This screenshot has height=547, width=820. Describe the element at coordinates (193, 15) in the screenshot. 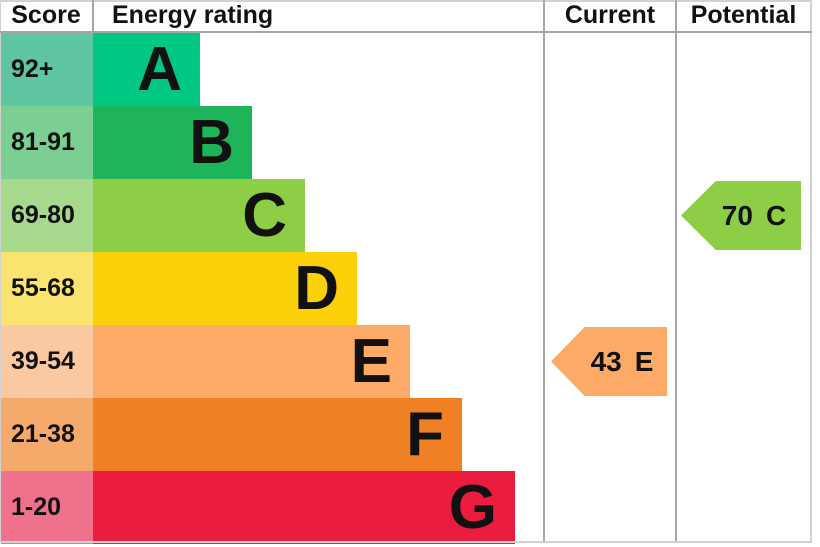

I see `header-energy-rating: Energy rating` at that location.